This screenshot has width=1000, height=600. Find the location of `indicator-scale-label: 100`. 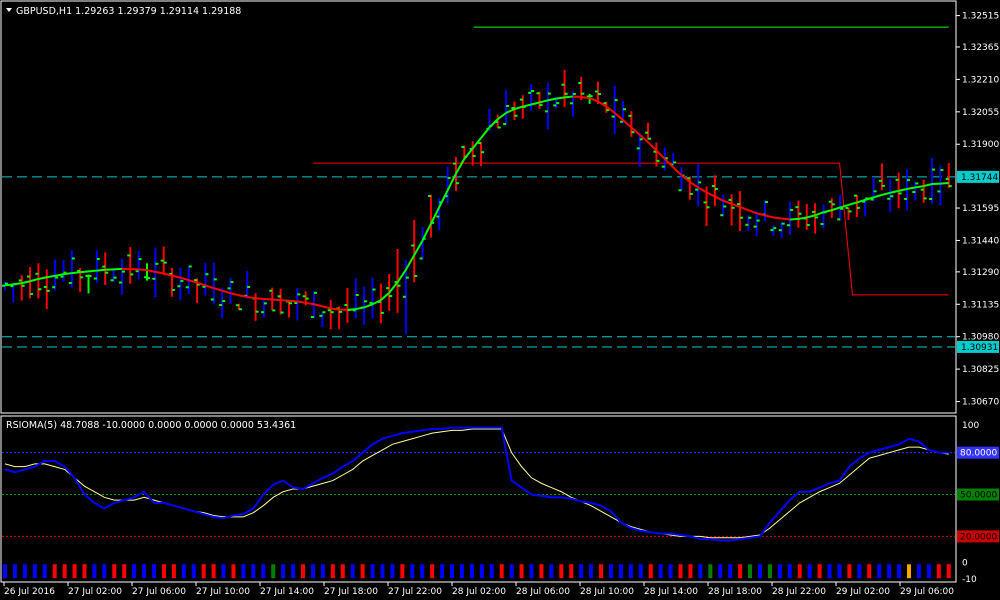

indicator-scale-label: 100 is located at coordinates (970, 426).